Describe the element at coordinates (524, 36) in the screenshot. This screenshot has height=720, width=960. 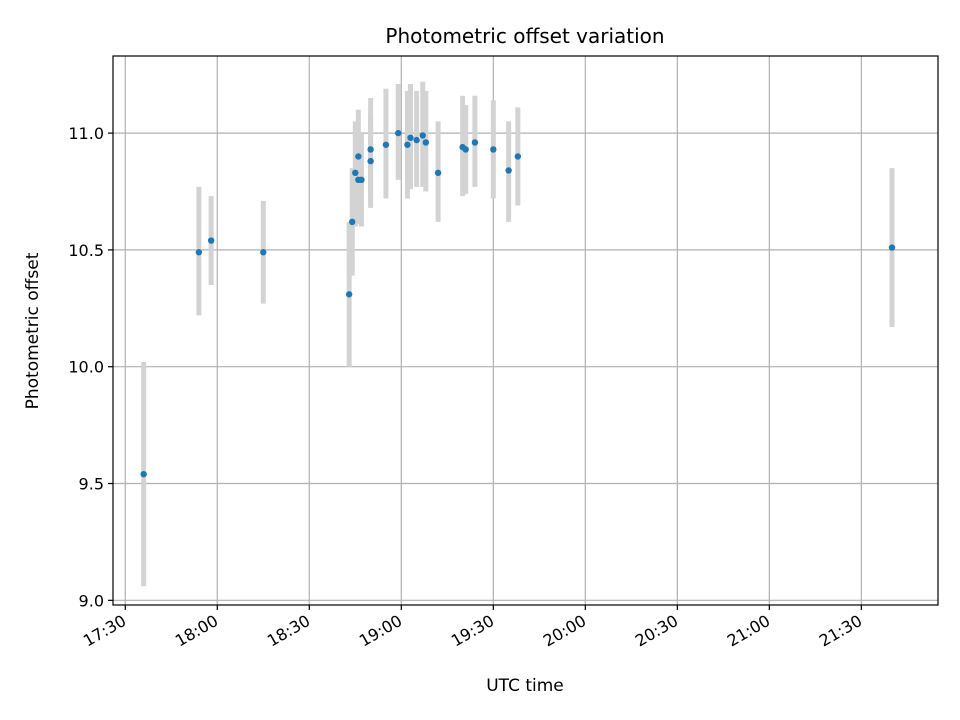
I see `chart-title: Photometric offset variation` at that location.